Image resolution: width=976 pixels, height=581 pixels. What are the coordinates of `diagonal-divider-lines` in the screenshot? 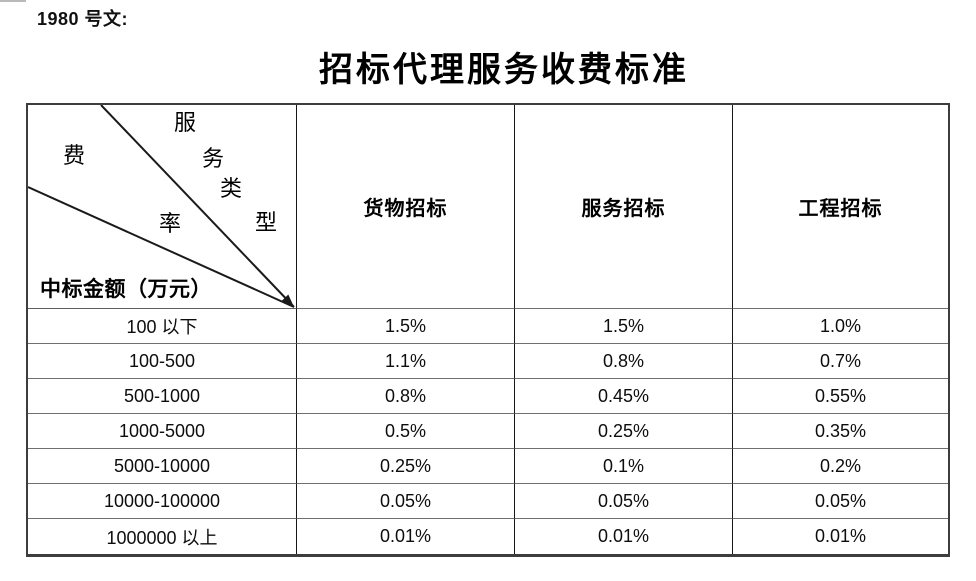 It's located at (161, 206).